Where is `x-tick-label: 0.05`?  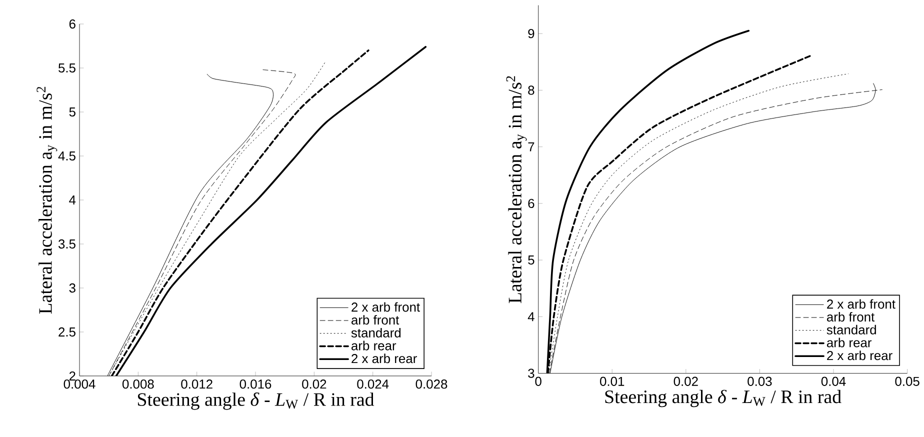 x-tick-label: 0.05 is located at coordinates (907, 381).